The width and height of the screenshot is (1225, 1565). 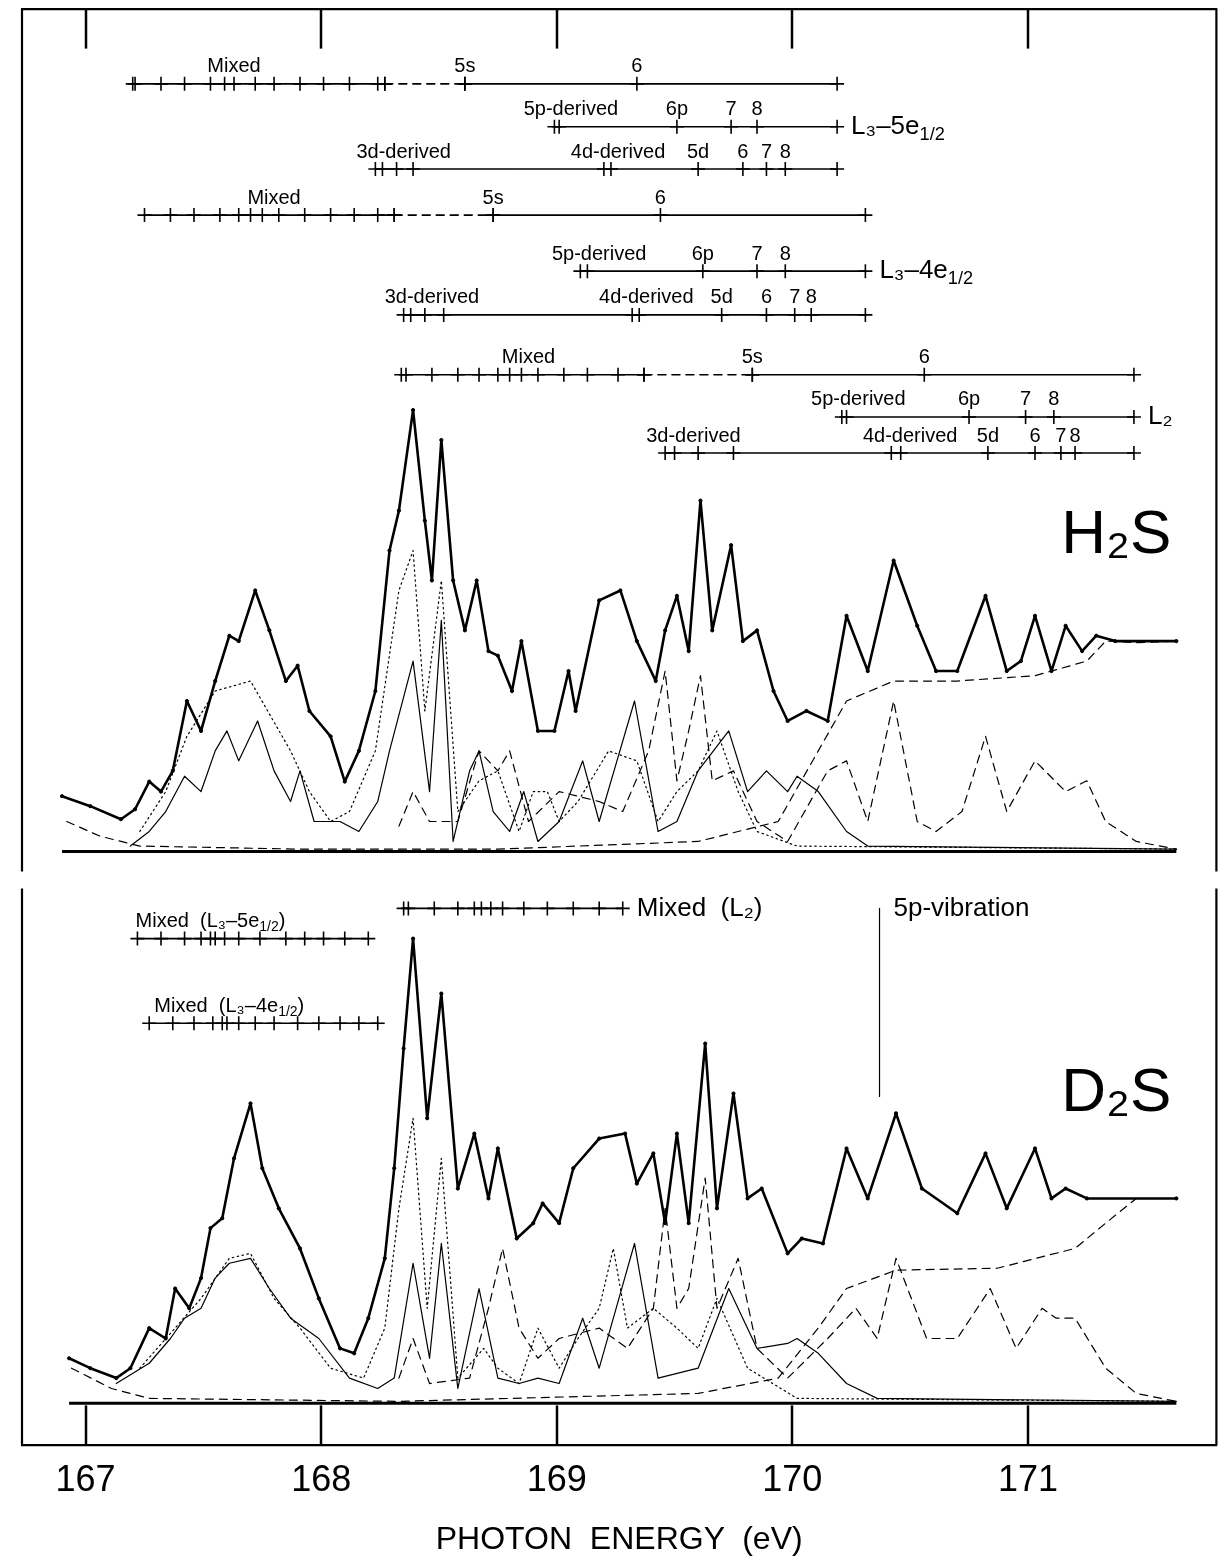 I want to click on x-tick-label: 170, so click(x=792, y=1478).